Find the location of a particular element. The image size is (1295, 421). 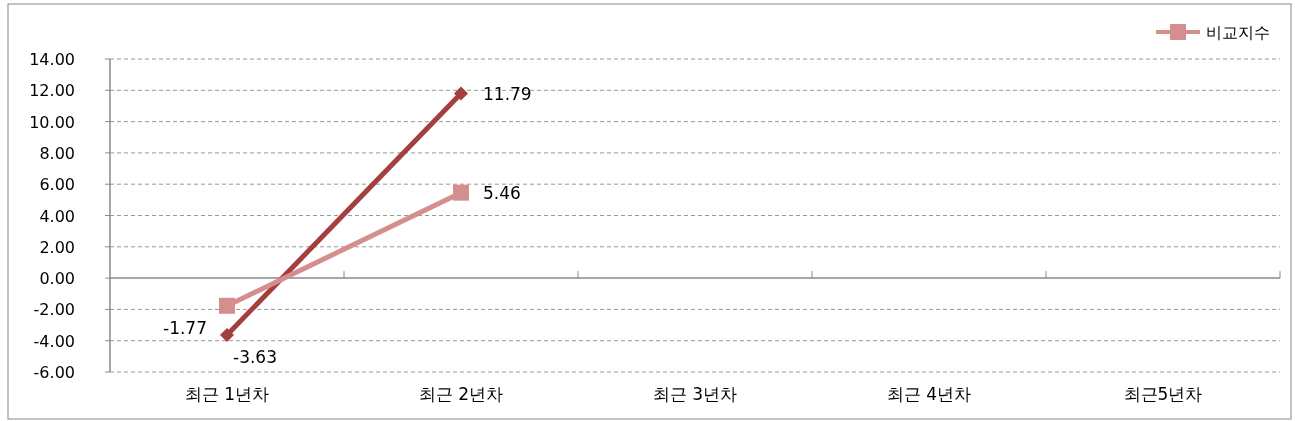

y-tick-label: -6.00 is located at coordinates (54, 372).